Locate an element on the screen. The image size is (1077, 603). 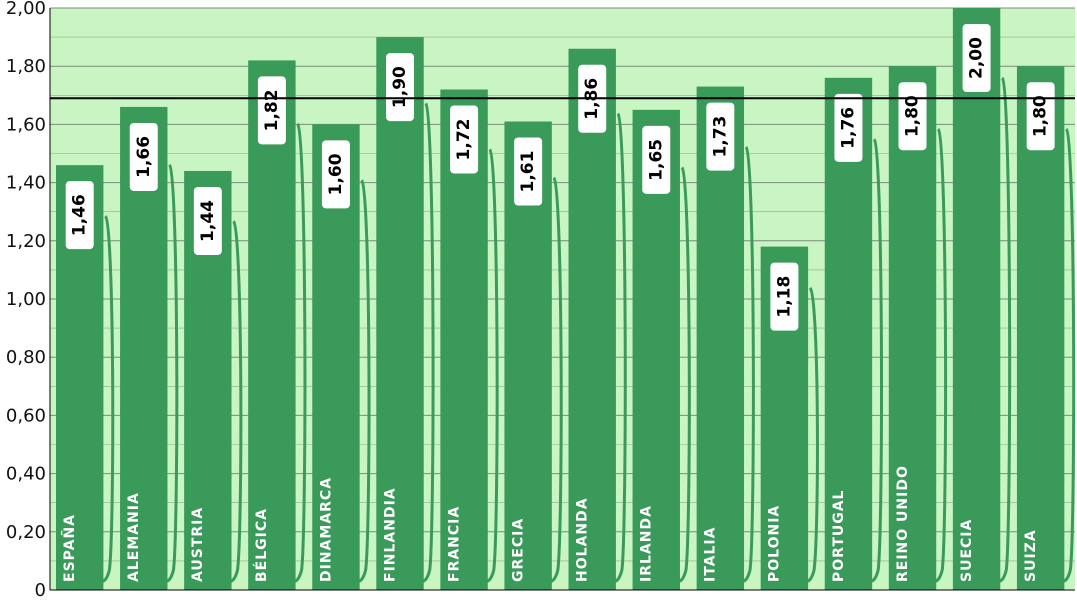
data-label: 1,72 is located at coordinates (464, 140).